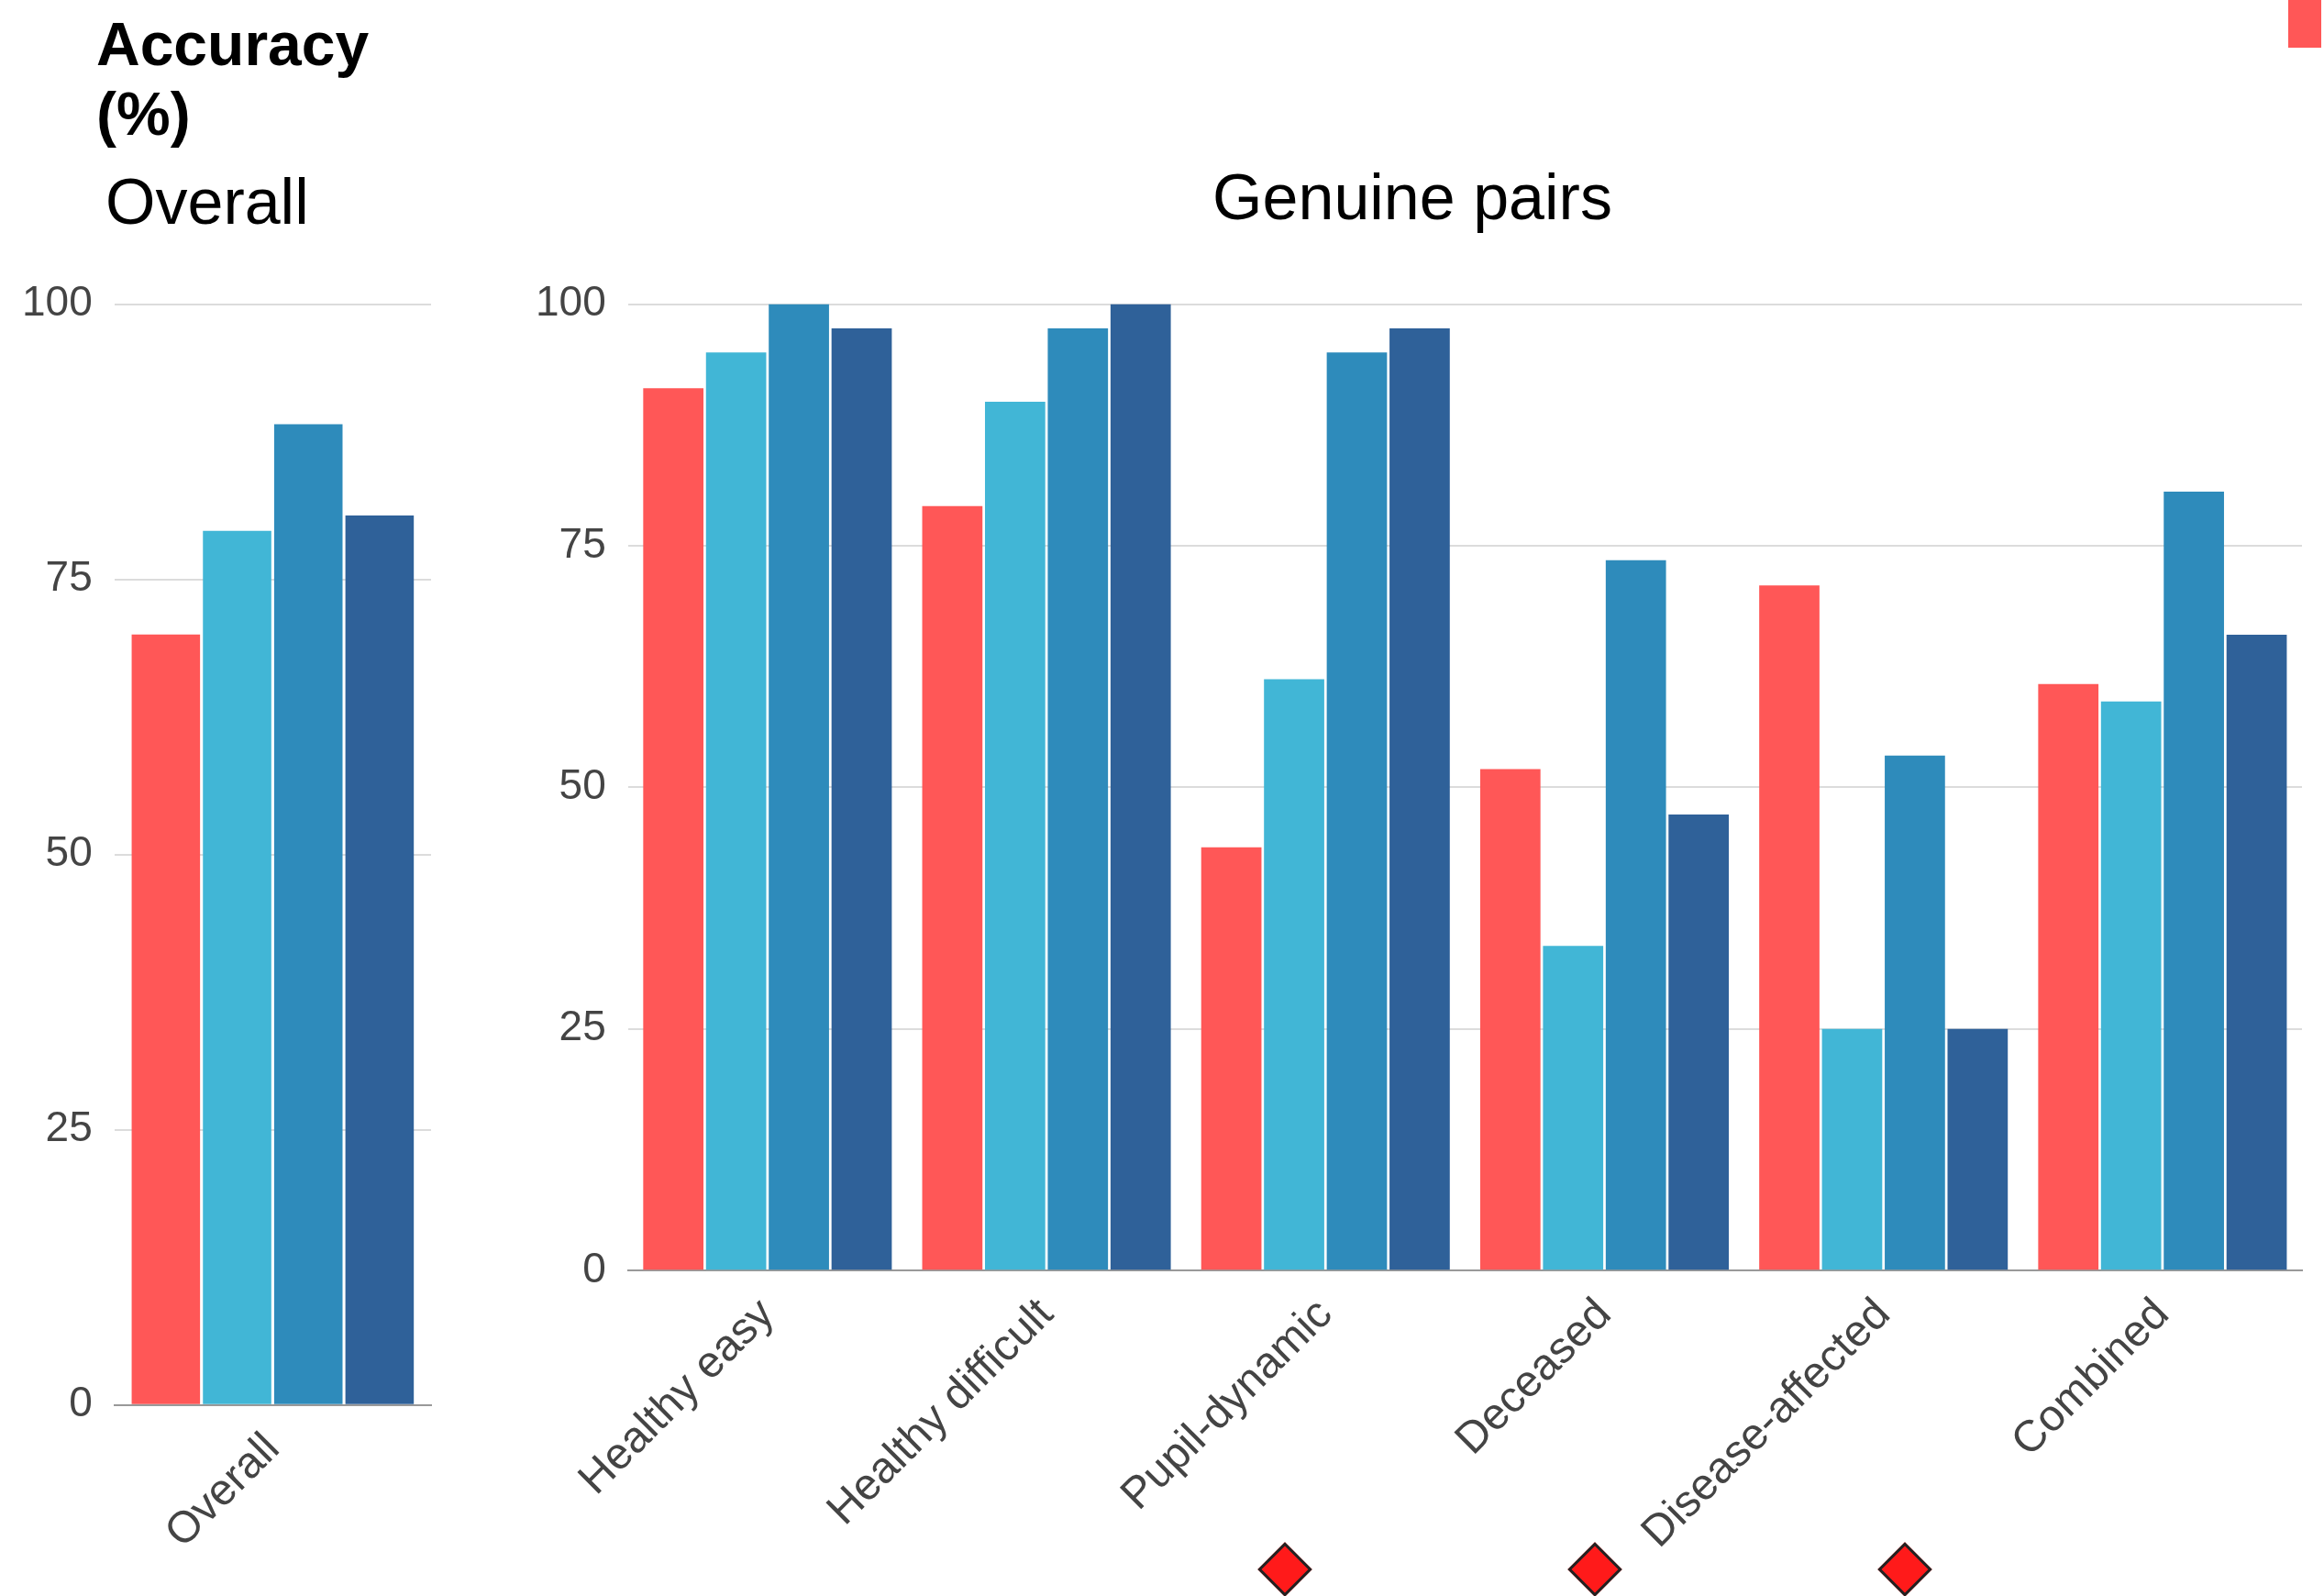 The image size is (2324, 1596). Describe the element at coordinates (233, 79) in the screenshot. I see `chart-title: Accuracy (%)` at that location.